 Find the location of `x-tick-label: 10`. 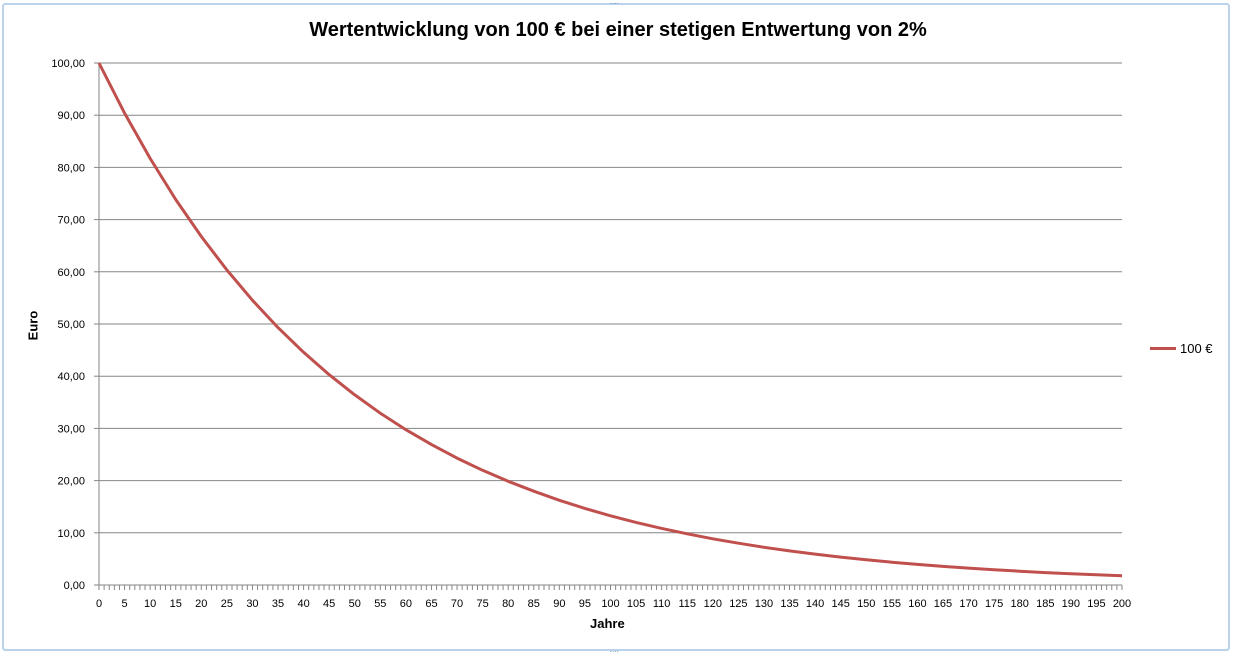

x-tick-label: 10 is located at coordinates (150, 604).